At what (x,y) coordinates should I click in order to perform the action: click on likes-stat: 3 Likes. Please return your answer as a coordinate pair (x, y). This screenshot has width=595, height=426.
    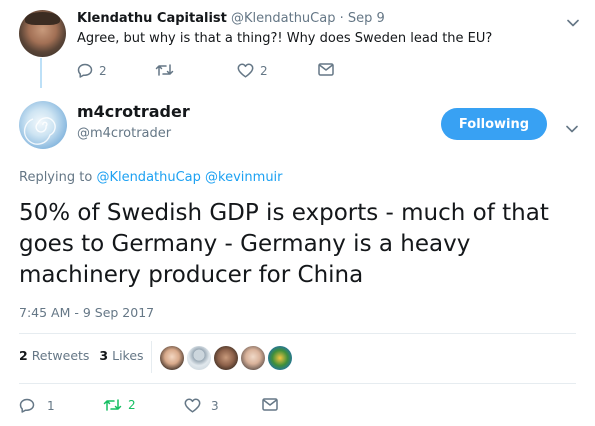
    Looking at the image, I should click on (121, 355).